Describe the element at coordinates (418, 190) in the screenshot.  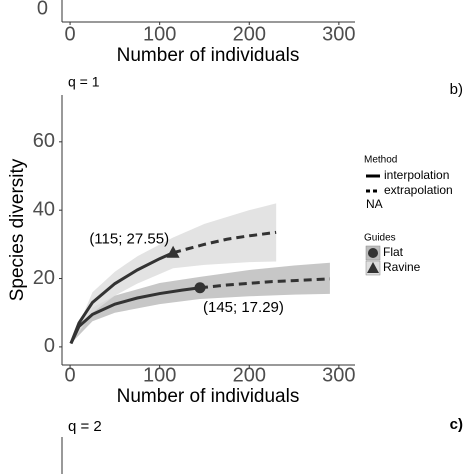
I see `legend-label: extrapolation` at that location.